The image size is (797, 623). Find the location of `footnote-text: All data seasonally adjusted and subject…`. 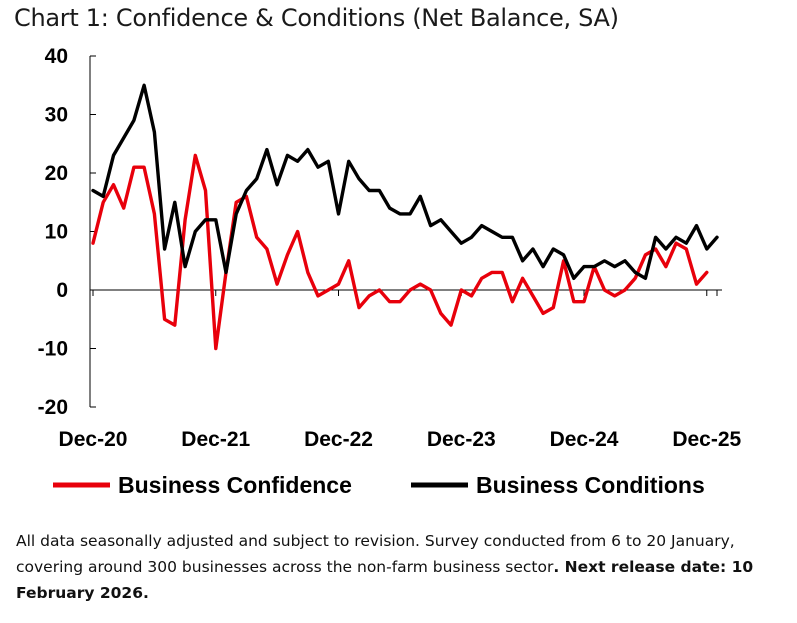

footnote-text: All data seasonally adjusted and subject… is located at coordinates (375, 554).